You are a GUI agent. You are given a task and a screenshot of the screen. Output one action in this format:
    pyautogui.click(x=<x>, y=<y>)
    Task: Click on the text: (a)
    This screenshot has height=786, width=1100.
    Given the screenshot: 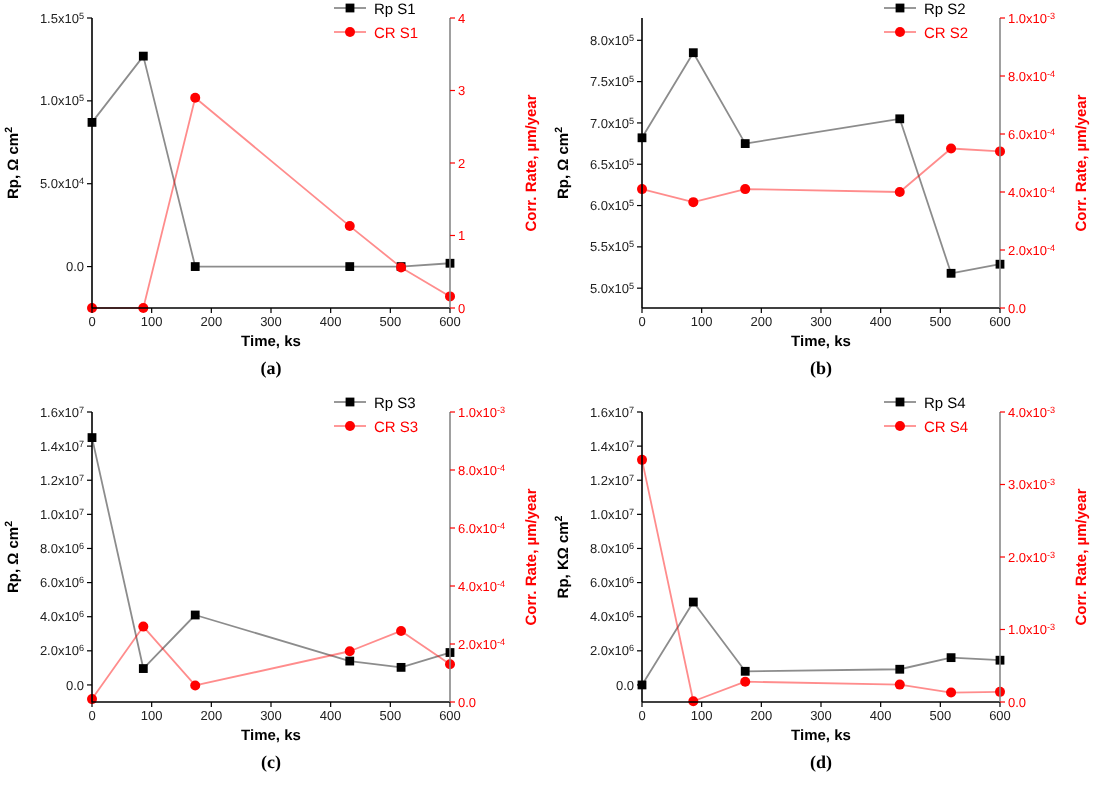 What is the action you would take?
    pyautogui.click(x=271, y=368)
    